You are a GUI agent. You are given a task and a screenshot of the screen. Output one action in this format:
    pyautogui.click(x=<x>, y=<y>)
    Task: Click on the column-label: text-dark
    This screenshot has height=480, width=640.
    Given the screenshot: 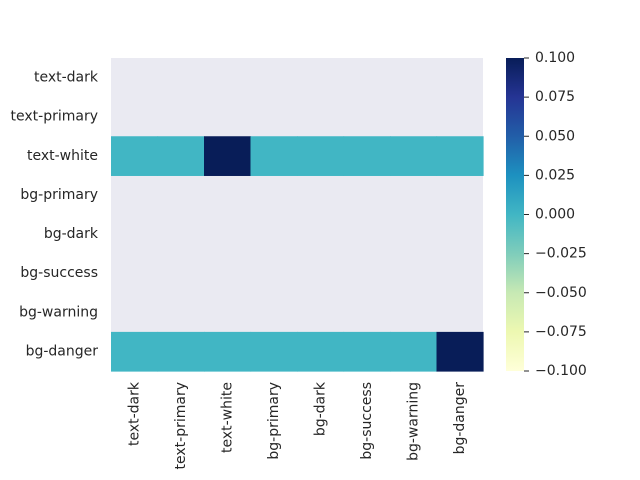 What is the action you would take?
    pyautogui.click(x=134, y=413)
    